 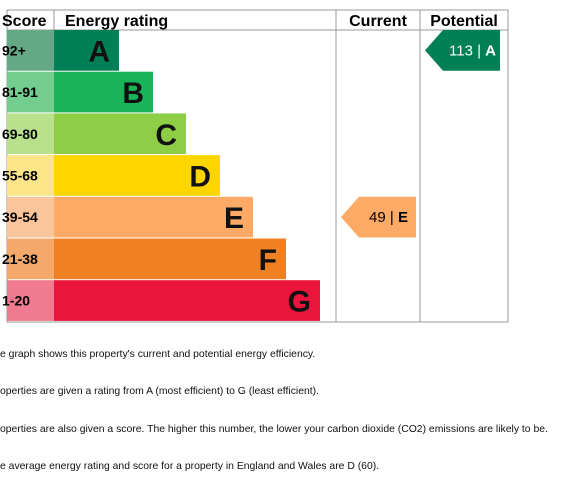 What do you see at coordinates (99, 51) in the screenshot?
I see `band-letter-a: A` at bounding box center [99, 51].